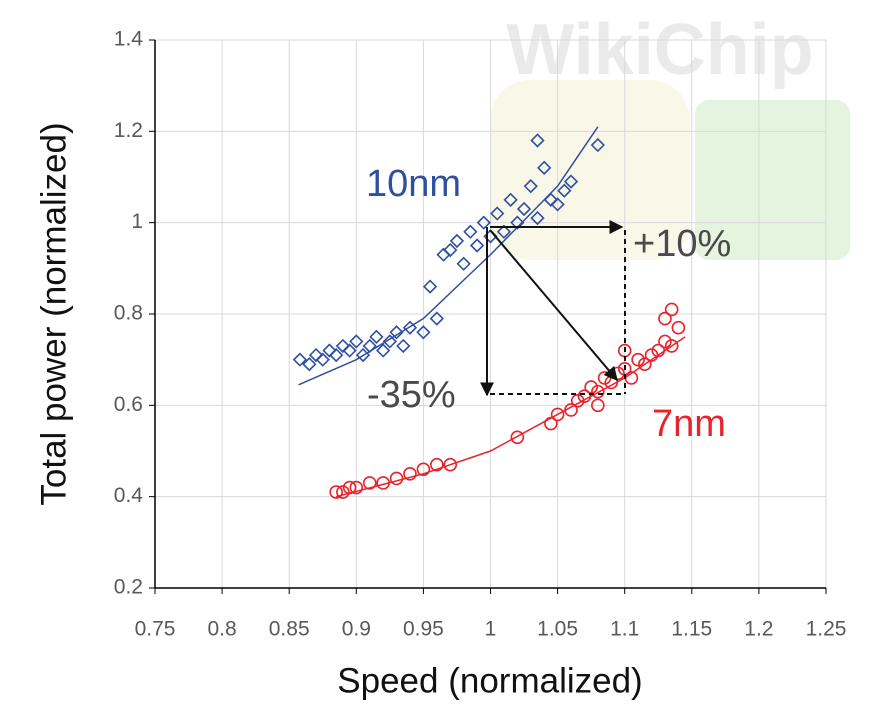 The width and height of the screenshot is (876, 728). I want to click on legend-label: 10nm, so click(413, 184).